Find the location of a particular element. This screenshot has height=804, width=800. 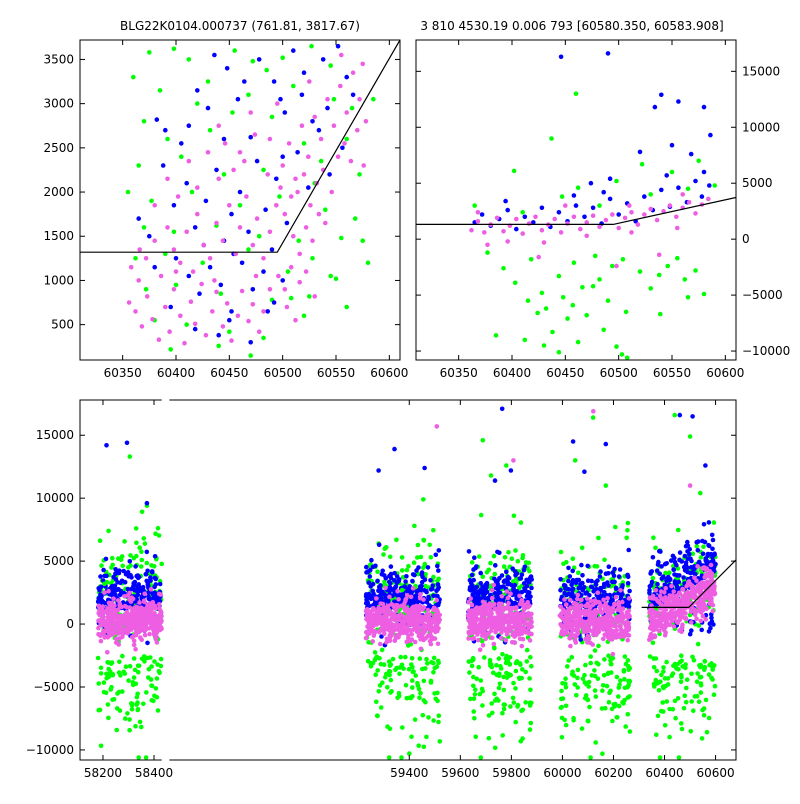

top-left-y-tick-label: 2000 is located at coordinates (58, 192).